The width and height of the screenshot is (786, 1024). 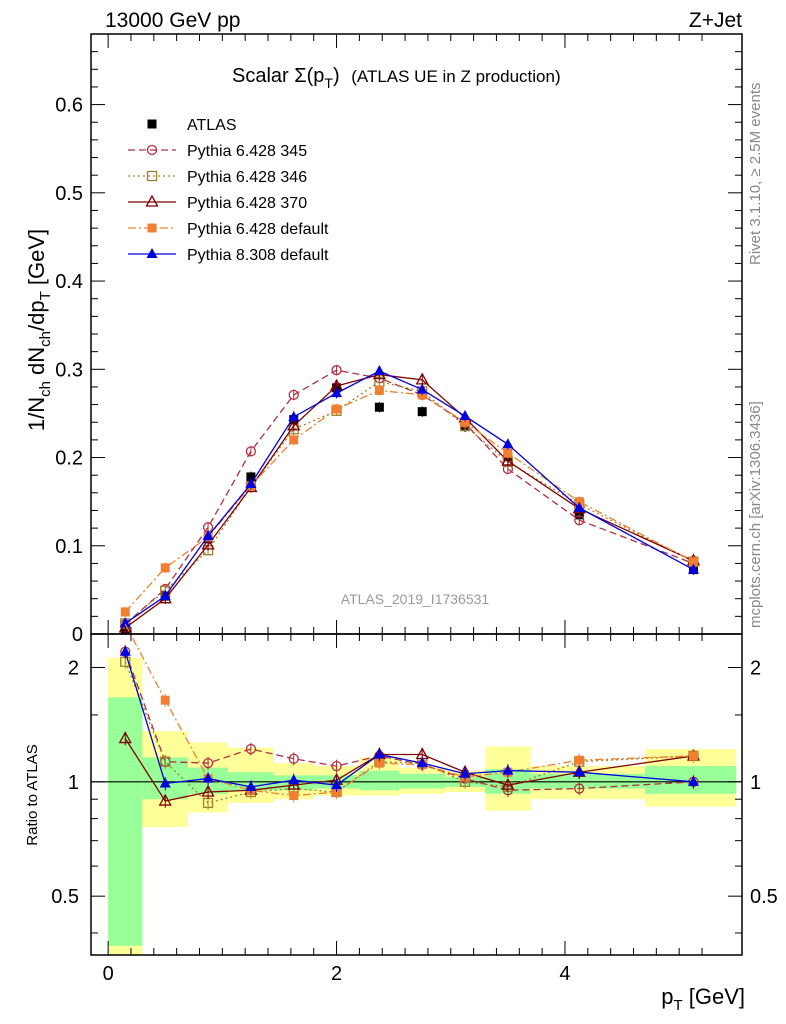 I want to click on ratio-series-p8def, so click(x=409, y=719).